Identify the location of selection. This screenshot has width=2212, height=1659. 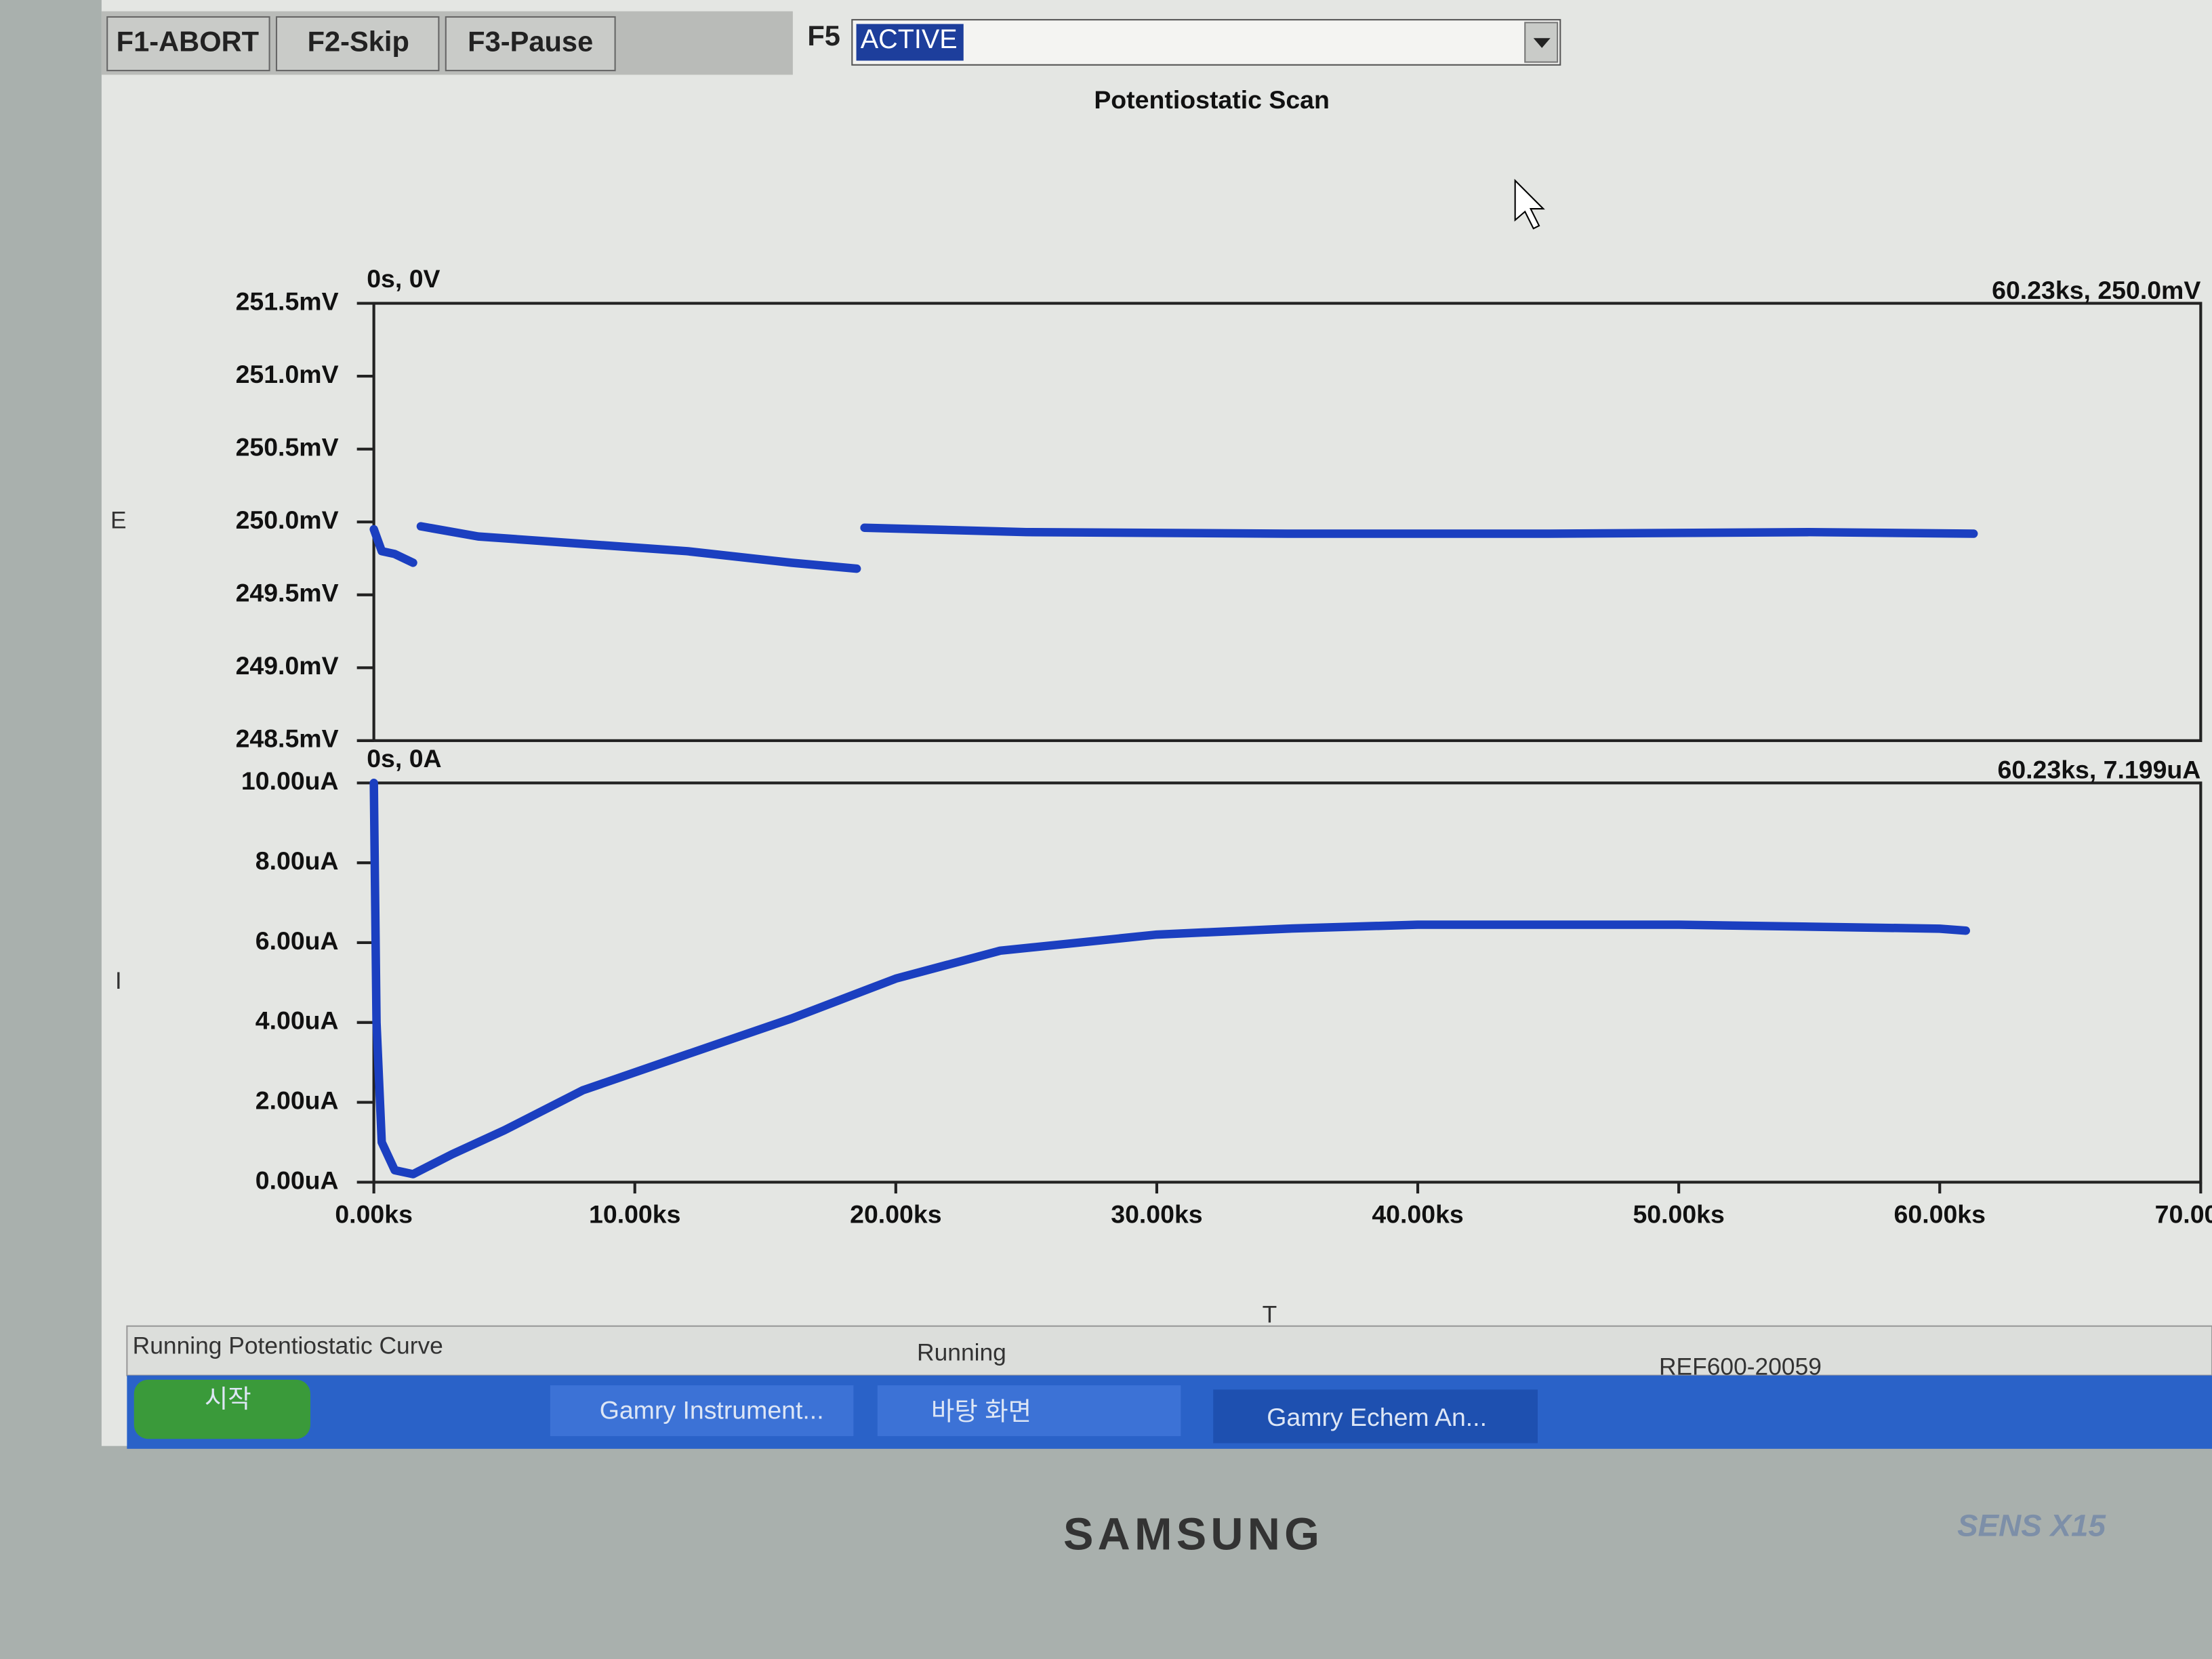
(910, 42).